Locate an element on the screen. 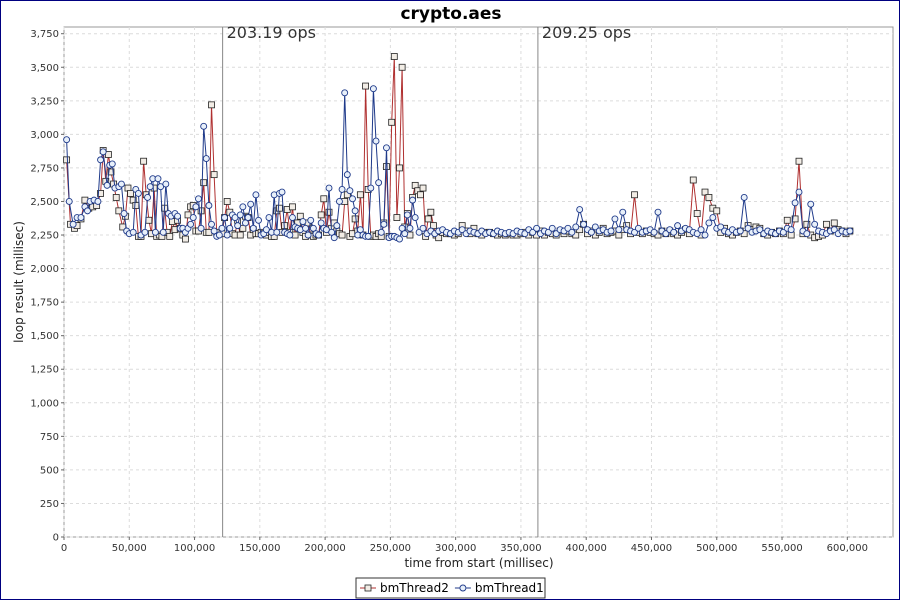 The height and width of the screenshot is (601, 900). x-tick-label: 400,000 is located at coordinates (586, 548).